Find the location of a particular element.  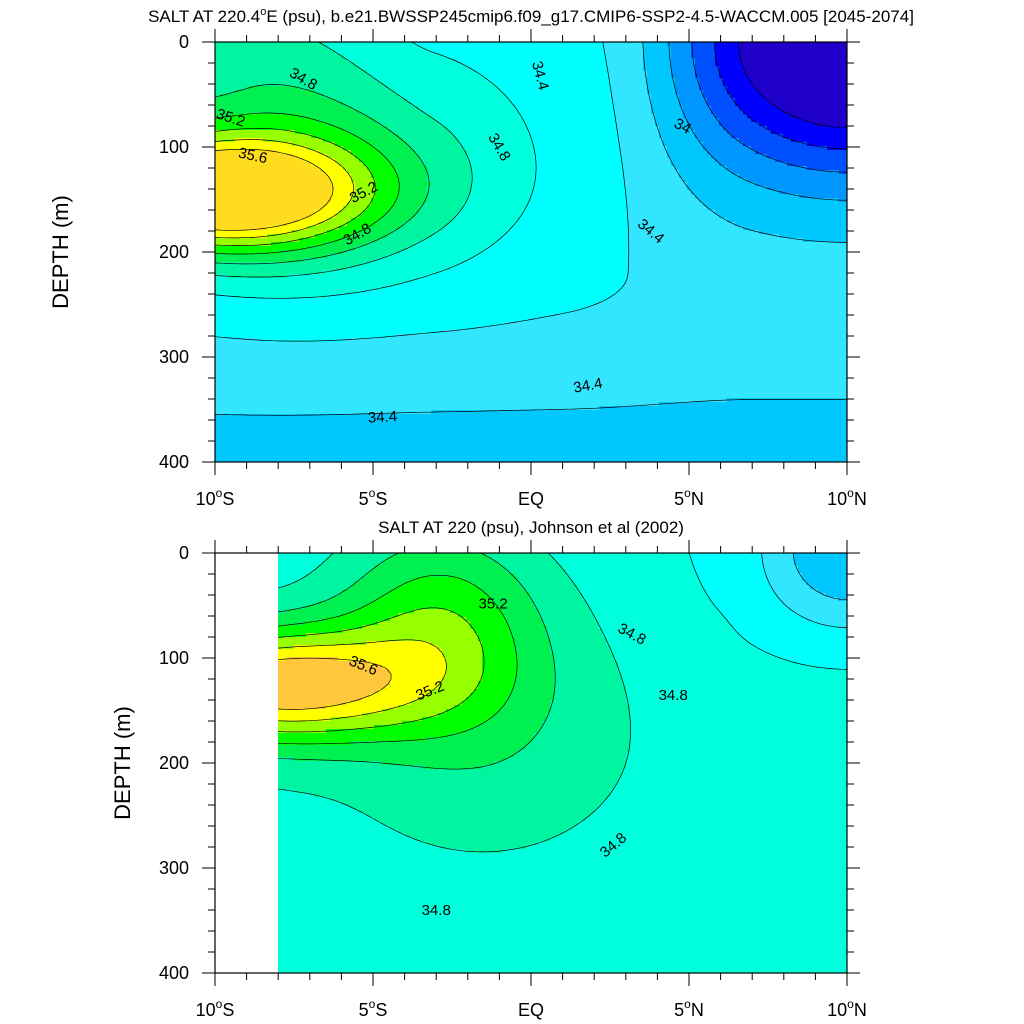

chart-title: SALT AT 220 (psu), Johnson et al (2002) is located at coordinates (531, 527).